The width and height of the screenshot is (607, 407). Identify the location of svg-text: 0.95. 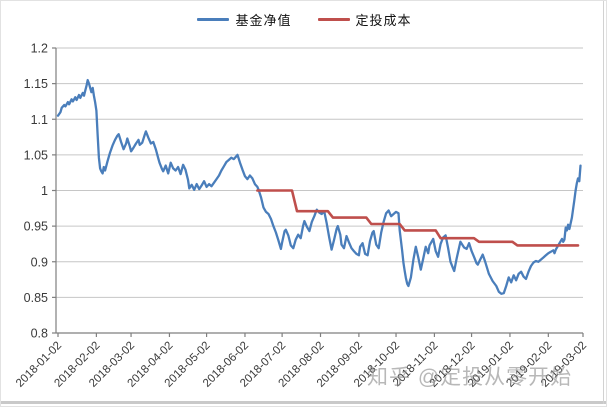
(36, 227).